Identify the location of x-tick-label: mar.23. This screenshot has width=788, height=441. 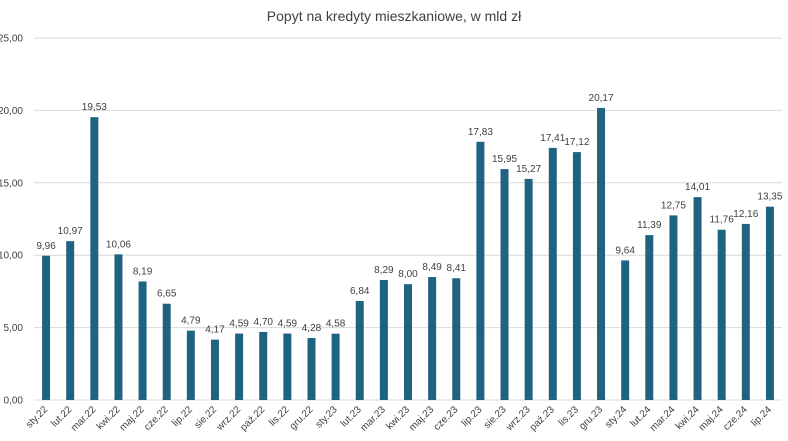
(374, 419).